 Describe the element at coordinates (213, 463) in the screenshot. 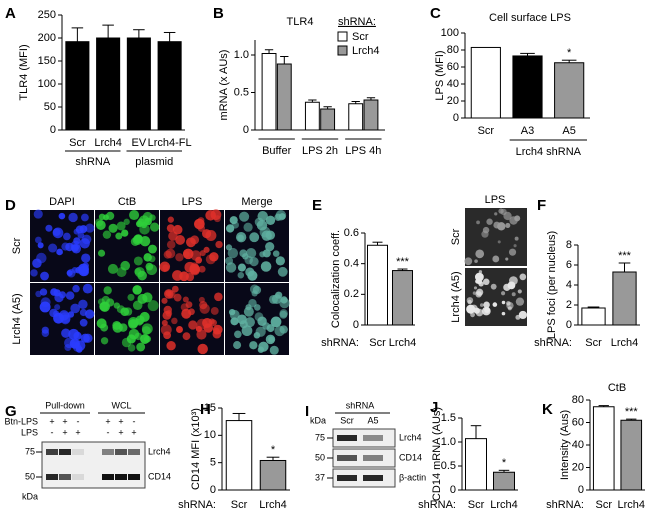

I see `y-tick-label: 5` at that location.